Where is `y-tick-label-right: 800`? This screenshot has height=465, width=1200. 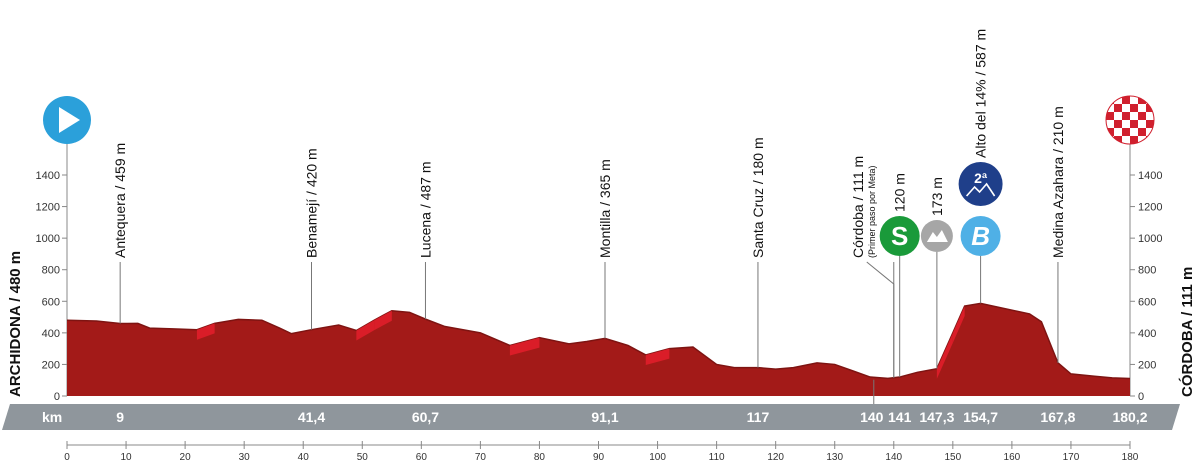
y-tick-label-right: 800 is located at coordinates (1147, 271).